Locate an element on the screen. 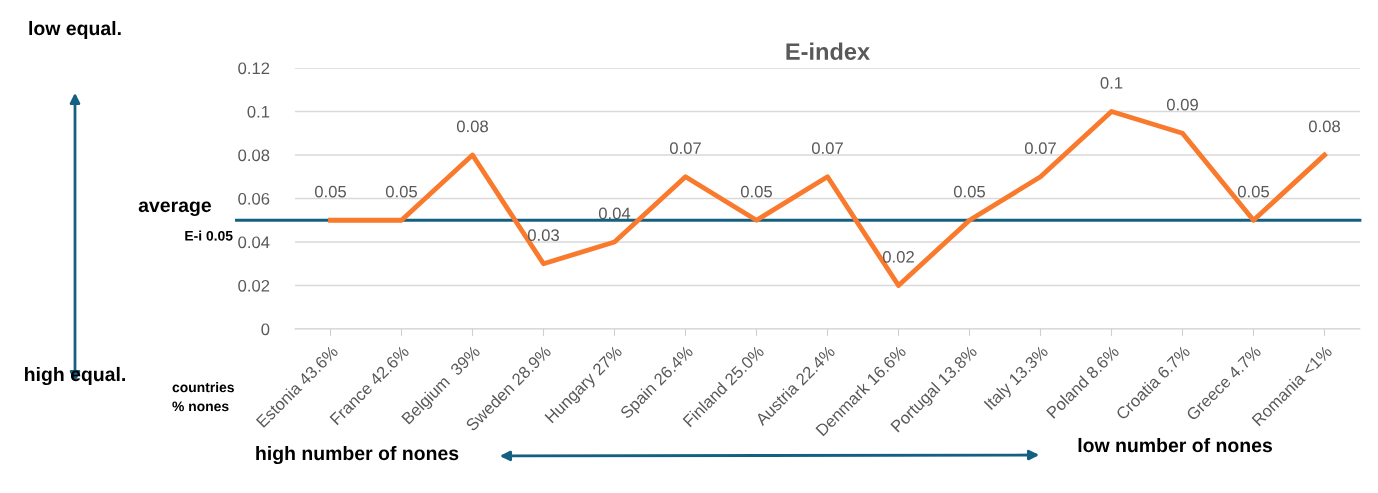 This screenshot has width=1378, height=493. text: E-i 0.05 is located at coordinates (209, 235).